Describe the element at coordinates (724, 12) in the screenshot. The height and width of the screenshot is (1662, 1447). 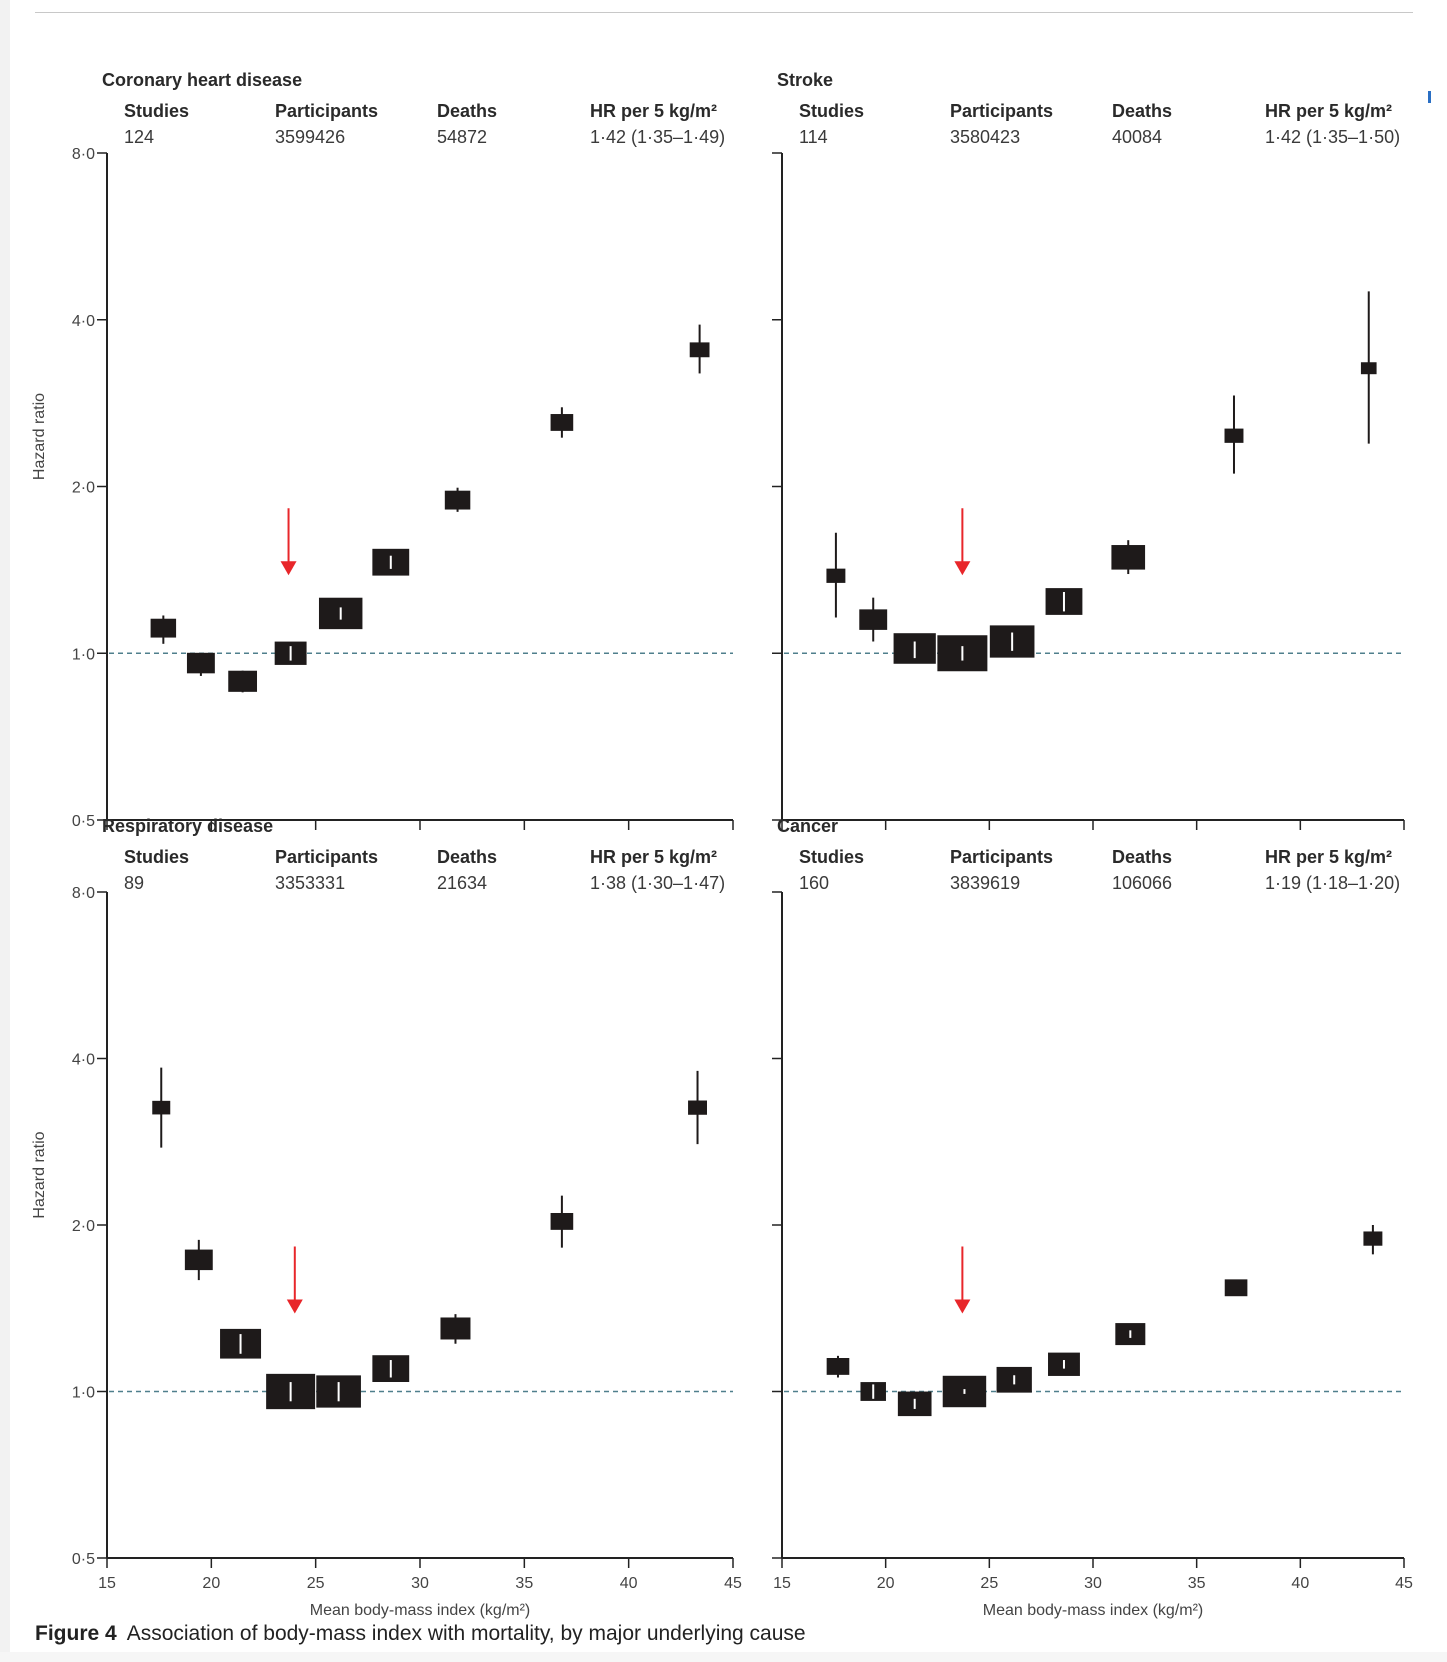
I see `top-divider` at that location.